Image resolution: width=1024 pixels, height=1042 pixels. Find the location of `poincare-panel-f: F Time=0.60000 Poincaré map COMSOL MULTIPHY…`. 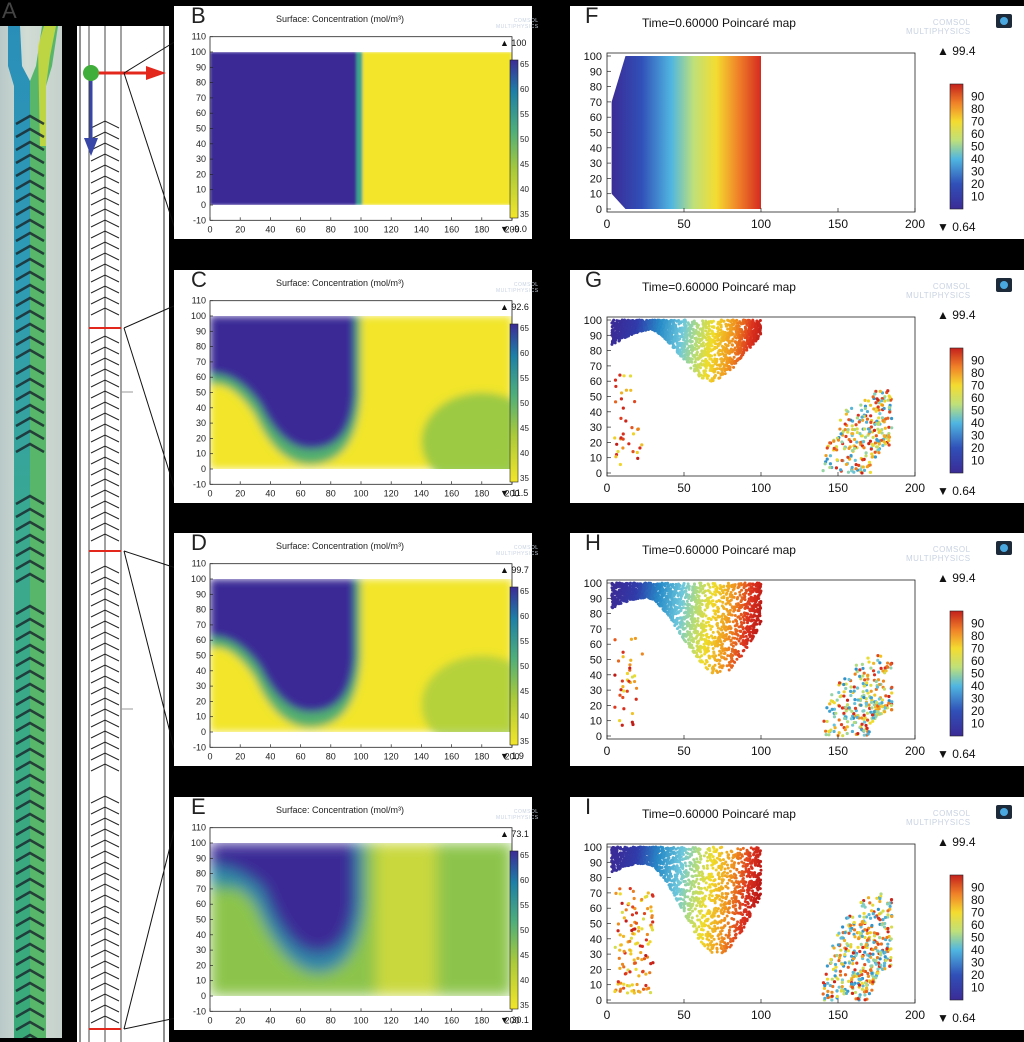

poincare-panel-f: F Time=0.60000 Poincaré map COMSOL MULTIPHY… is located at coordinates (797, 121).